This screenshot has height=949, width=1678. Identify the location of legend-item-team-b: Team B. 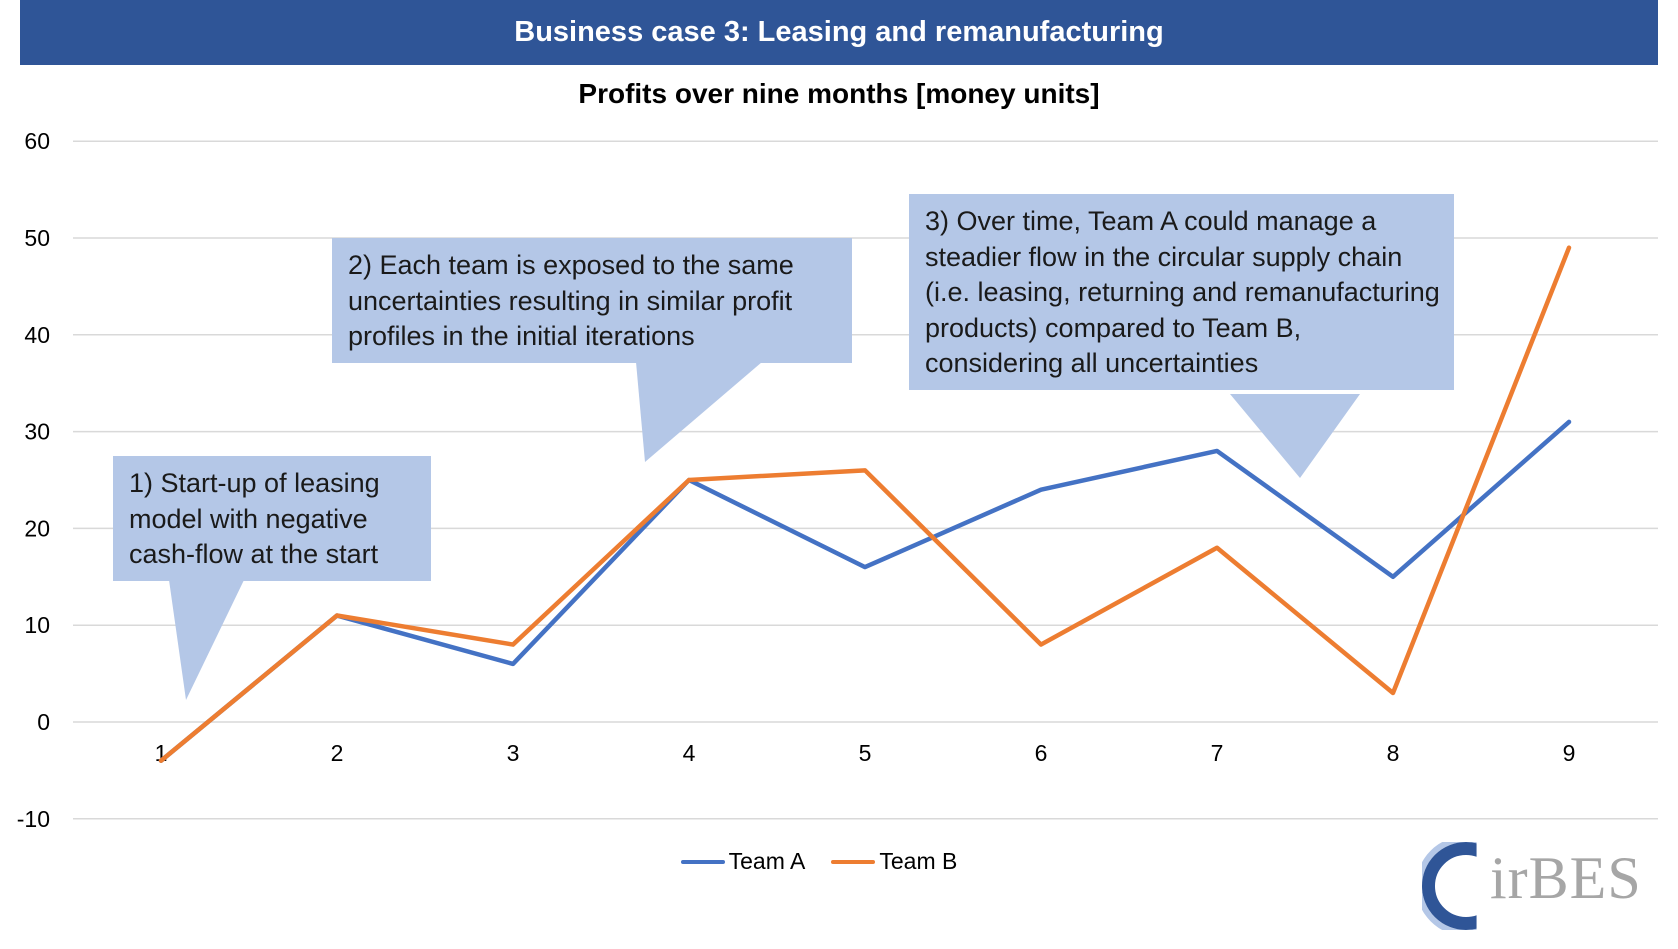
(894, 861).